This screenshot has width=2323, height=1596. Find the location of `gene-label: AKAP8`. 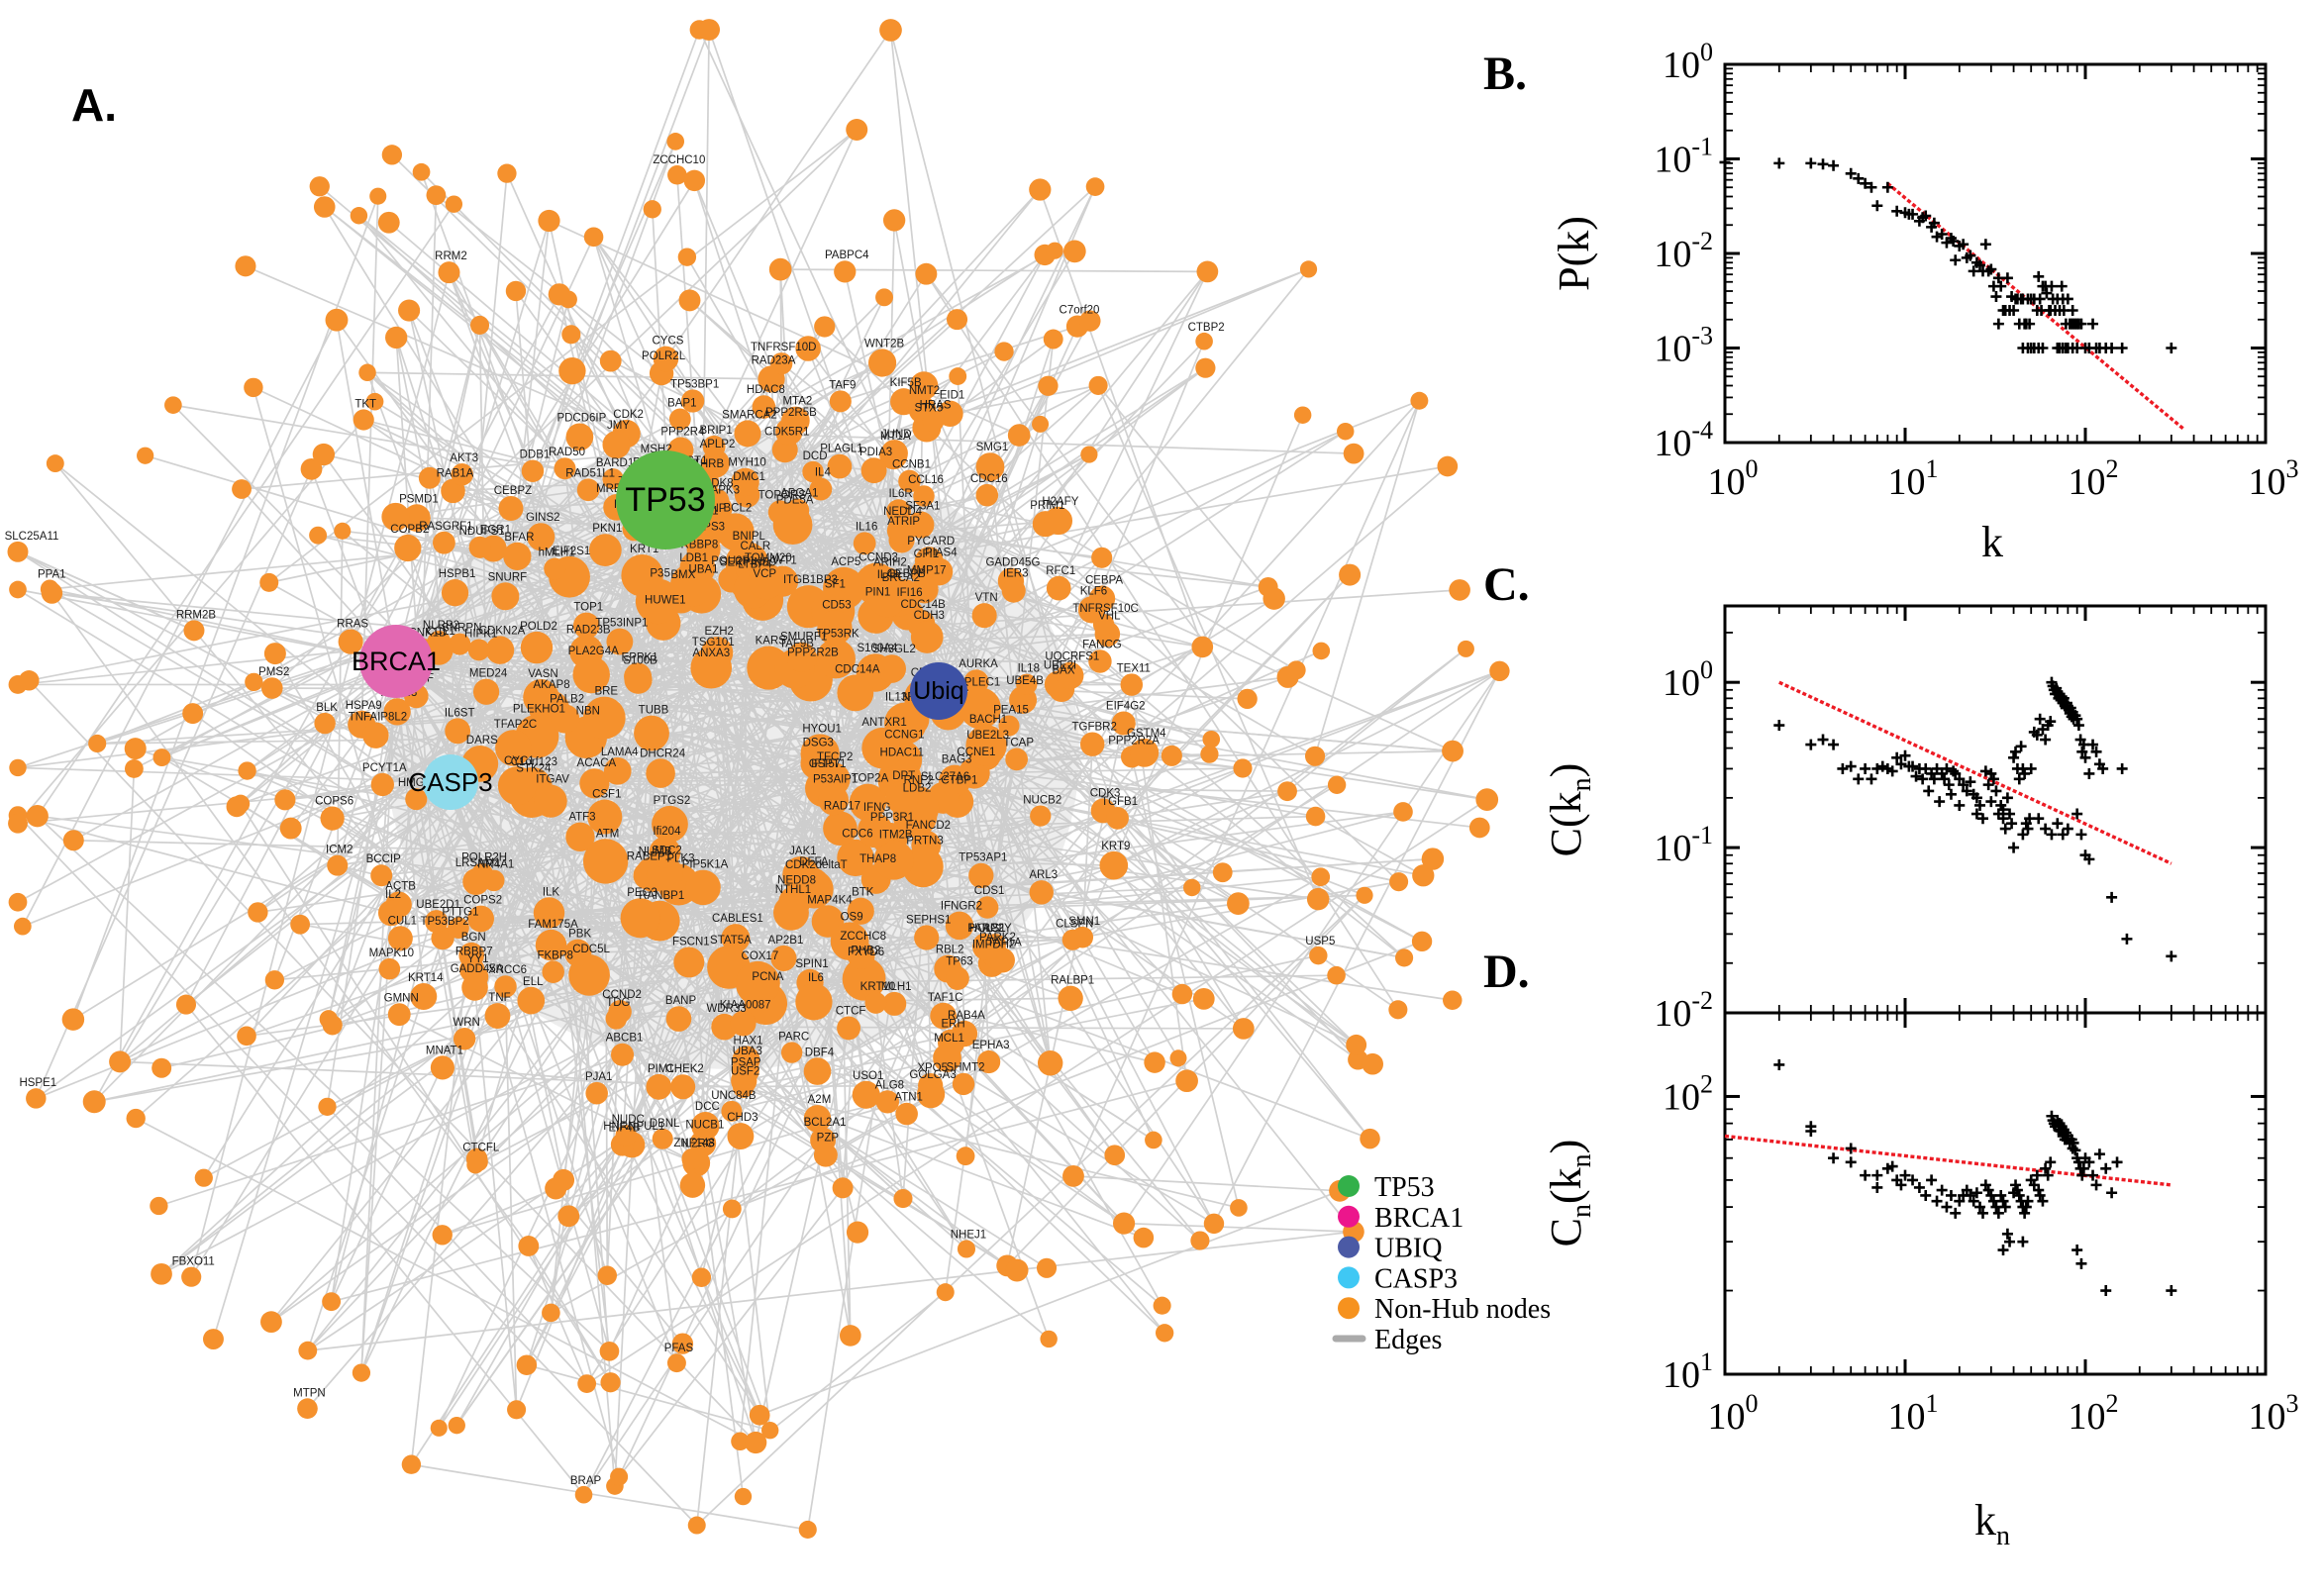

gene-label: AKAP8 is located at coordinates (552, 685).